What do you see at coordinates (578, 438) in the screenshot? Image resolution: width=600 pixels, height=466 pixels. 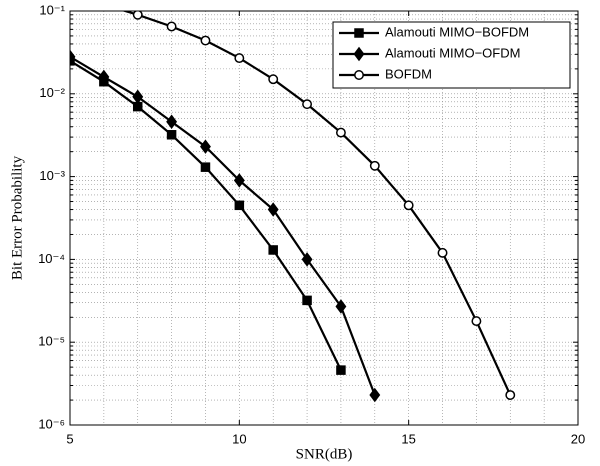 I see `x-tick-label: 20` at bounding box center [578, 438].